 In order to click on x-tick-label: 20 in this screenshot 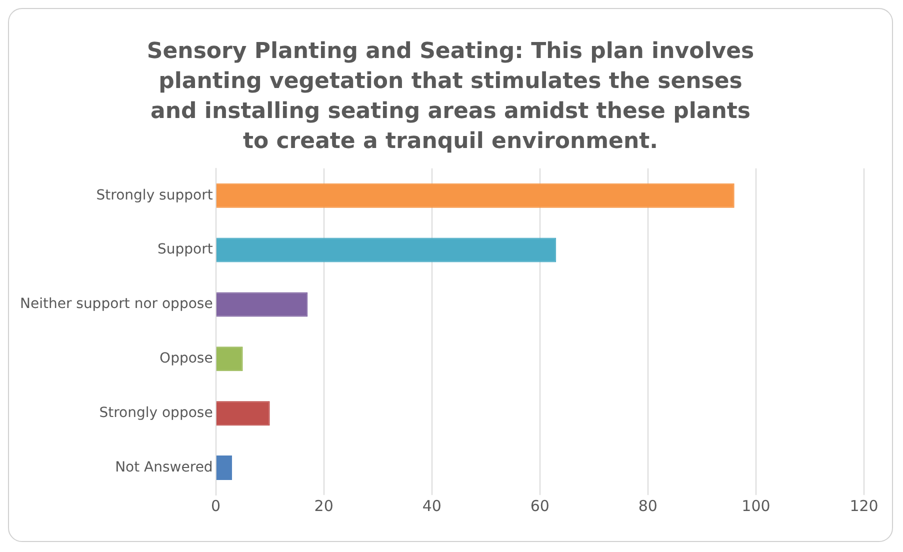, I will do `click(324, 505)`.